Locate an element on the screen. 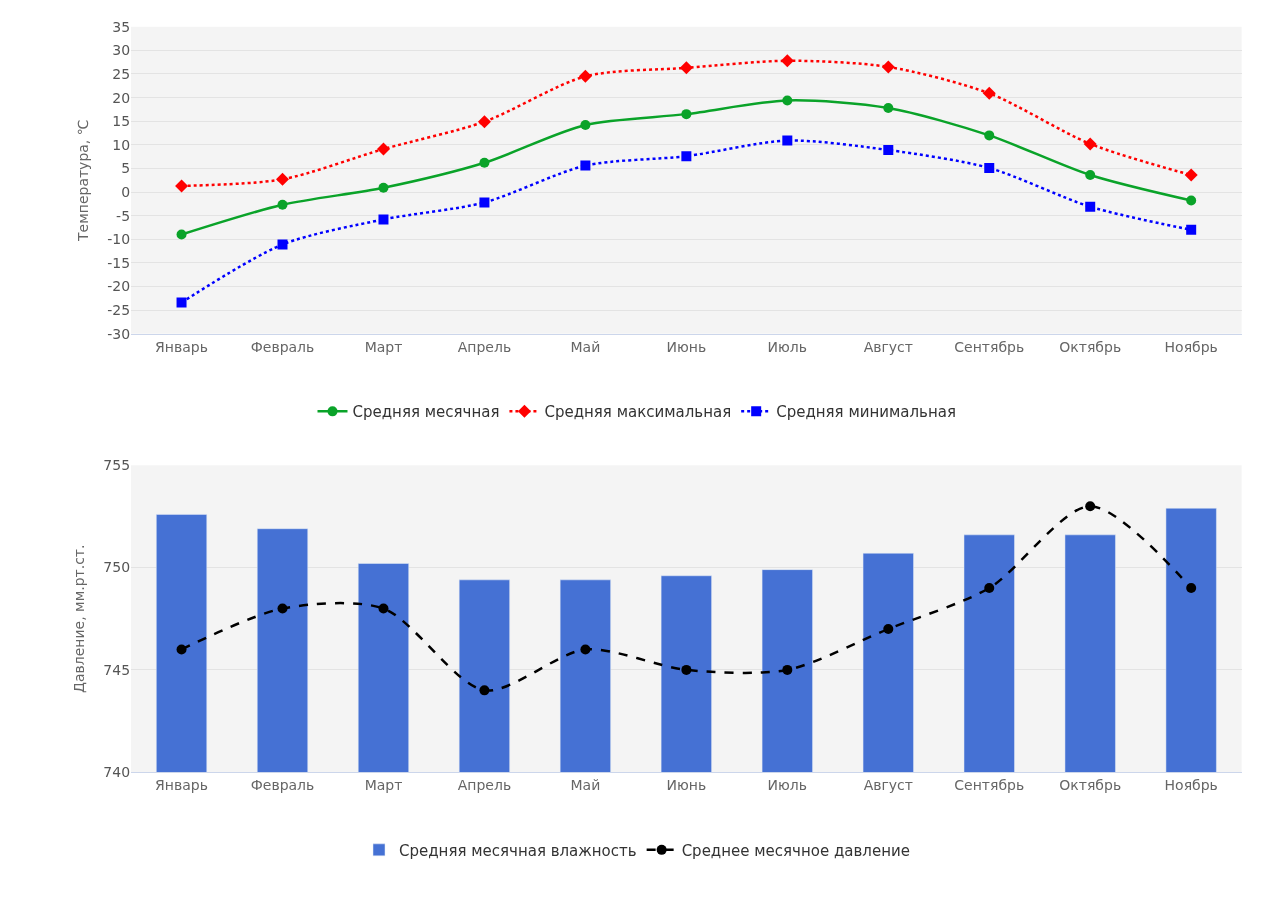 This screenshot has width=1264, height=913. y-tick-label: 20 is located at coordinates (121, 97).